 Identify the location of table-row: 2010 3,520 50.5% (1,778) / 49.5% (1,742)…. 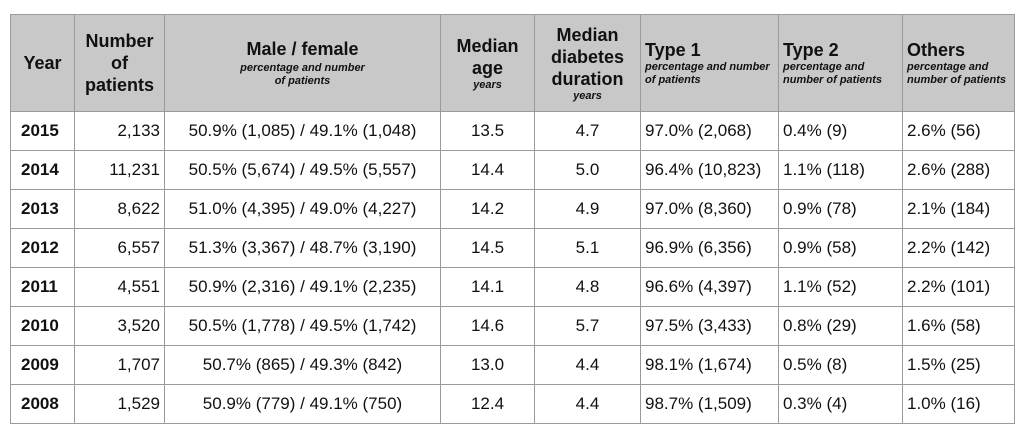
(512, 326).